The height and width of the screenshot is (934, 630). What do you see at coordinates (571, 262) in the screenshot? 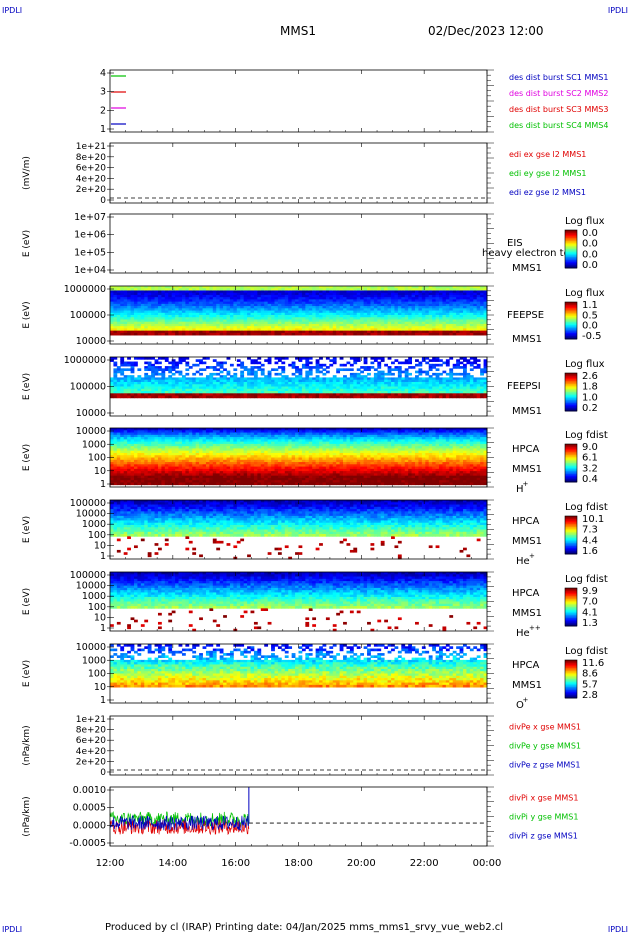
I see `panel-eis-colorbar-cell` at bounding box center [571, 262].